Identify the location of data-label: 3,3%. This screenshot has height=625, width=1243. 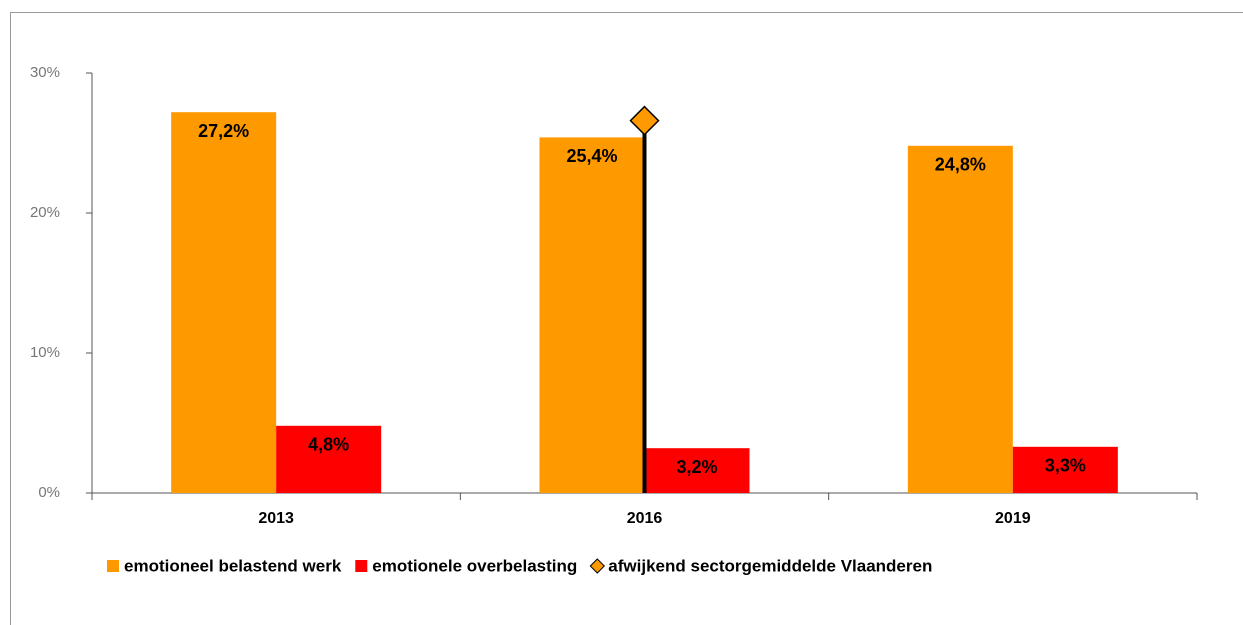
(1065, 466).